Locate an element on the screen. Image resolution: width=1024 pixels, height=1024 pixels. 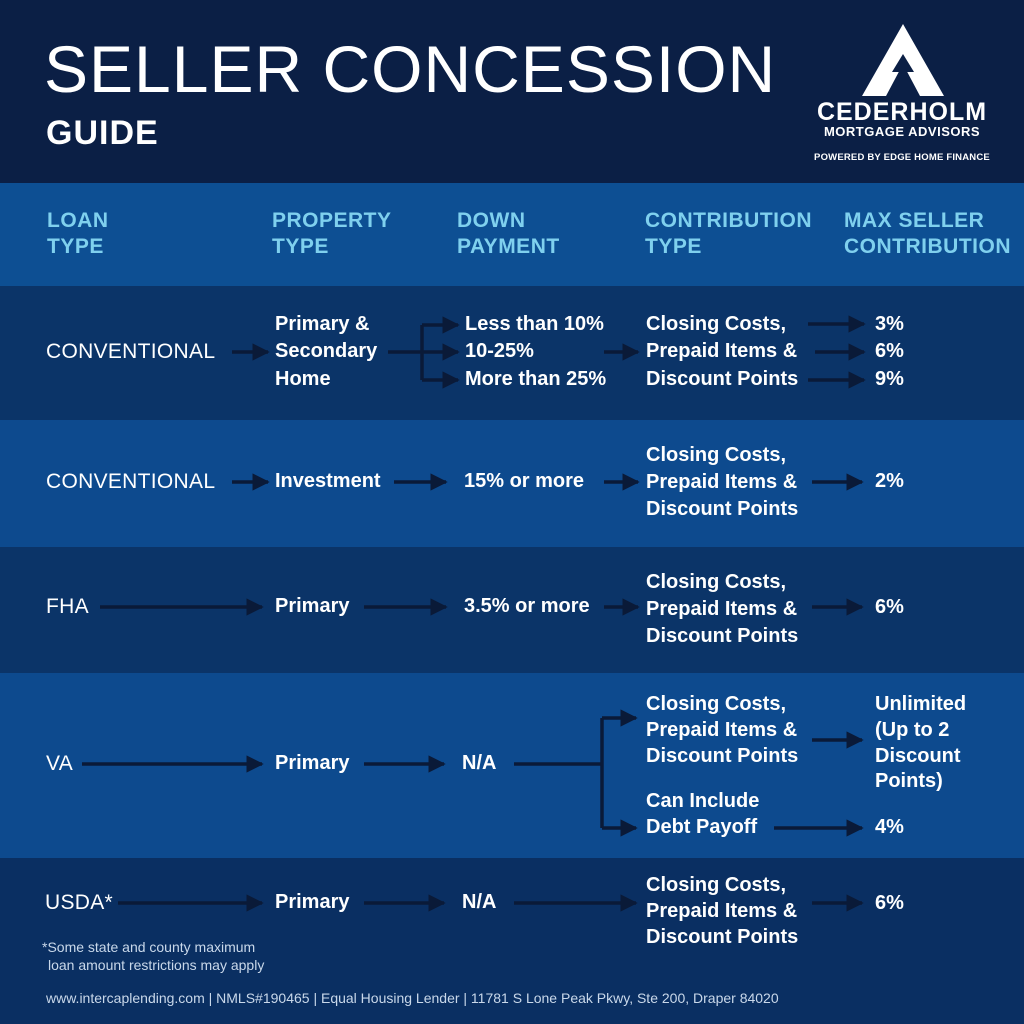
down-payment-cell: 10-25% is located at coordinates (499, 351).